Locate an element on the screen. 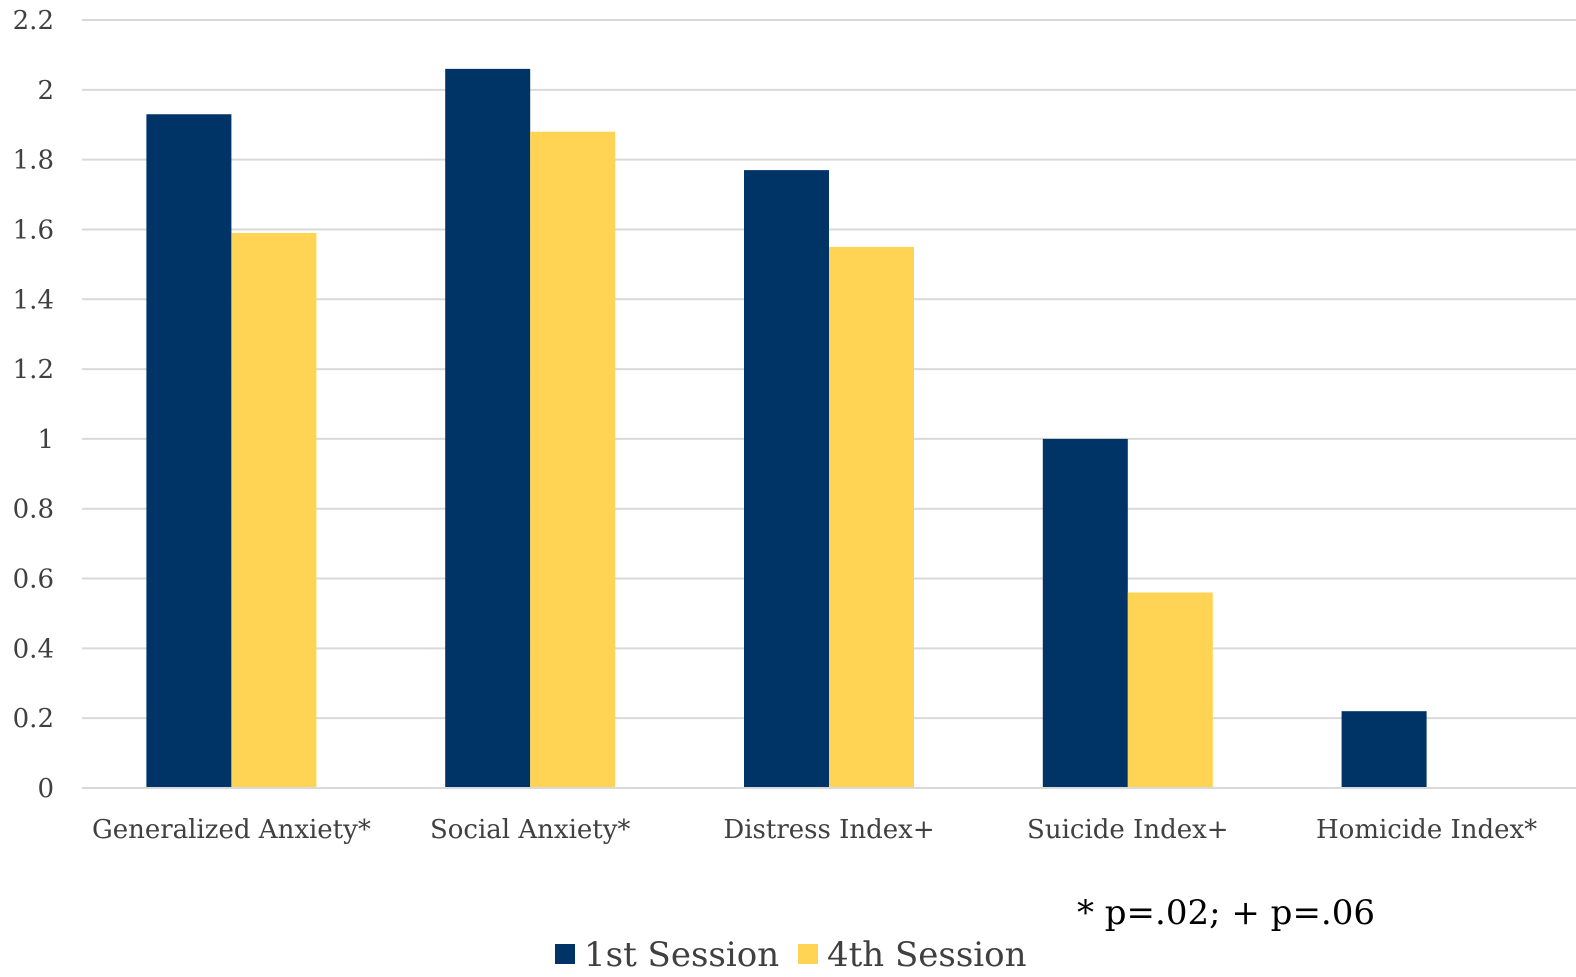 Image resolution: width=1576 pixels, height=977 pixels. category-label: Suicide Index+ is located at coordinates (1128, 830).